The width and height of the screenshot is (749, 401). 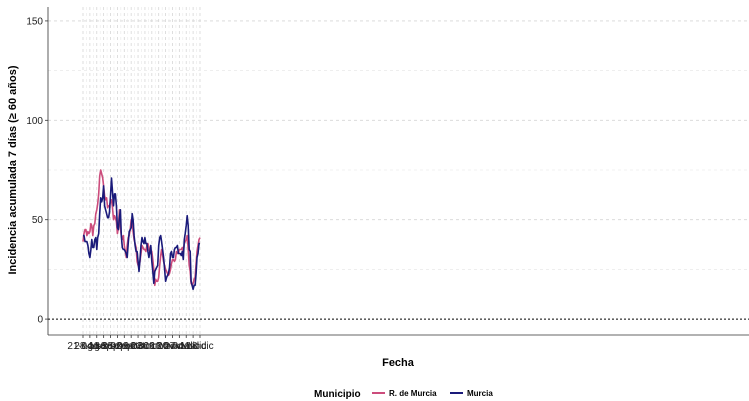 I want to click on x-tick-label: 04-sep, so click(x=96, y=346).